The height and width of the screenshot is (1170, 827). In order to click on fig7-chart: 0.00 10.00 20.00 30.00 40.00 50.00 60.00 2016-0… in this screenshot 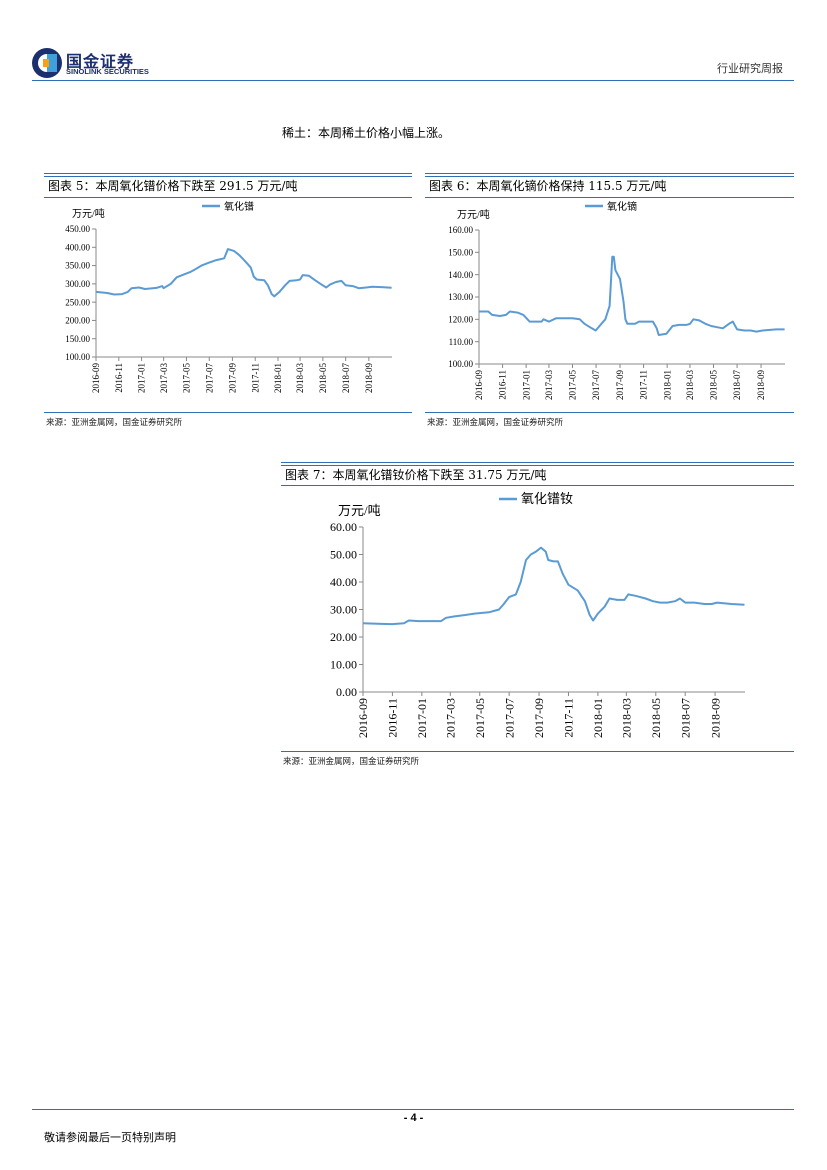, I will do `click(537, 619)`.